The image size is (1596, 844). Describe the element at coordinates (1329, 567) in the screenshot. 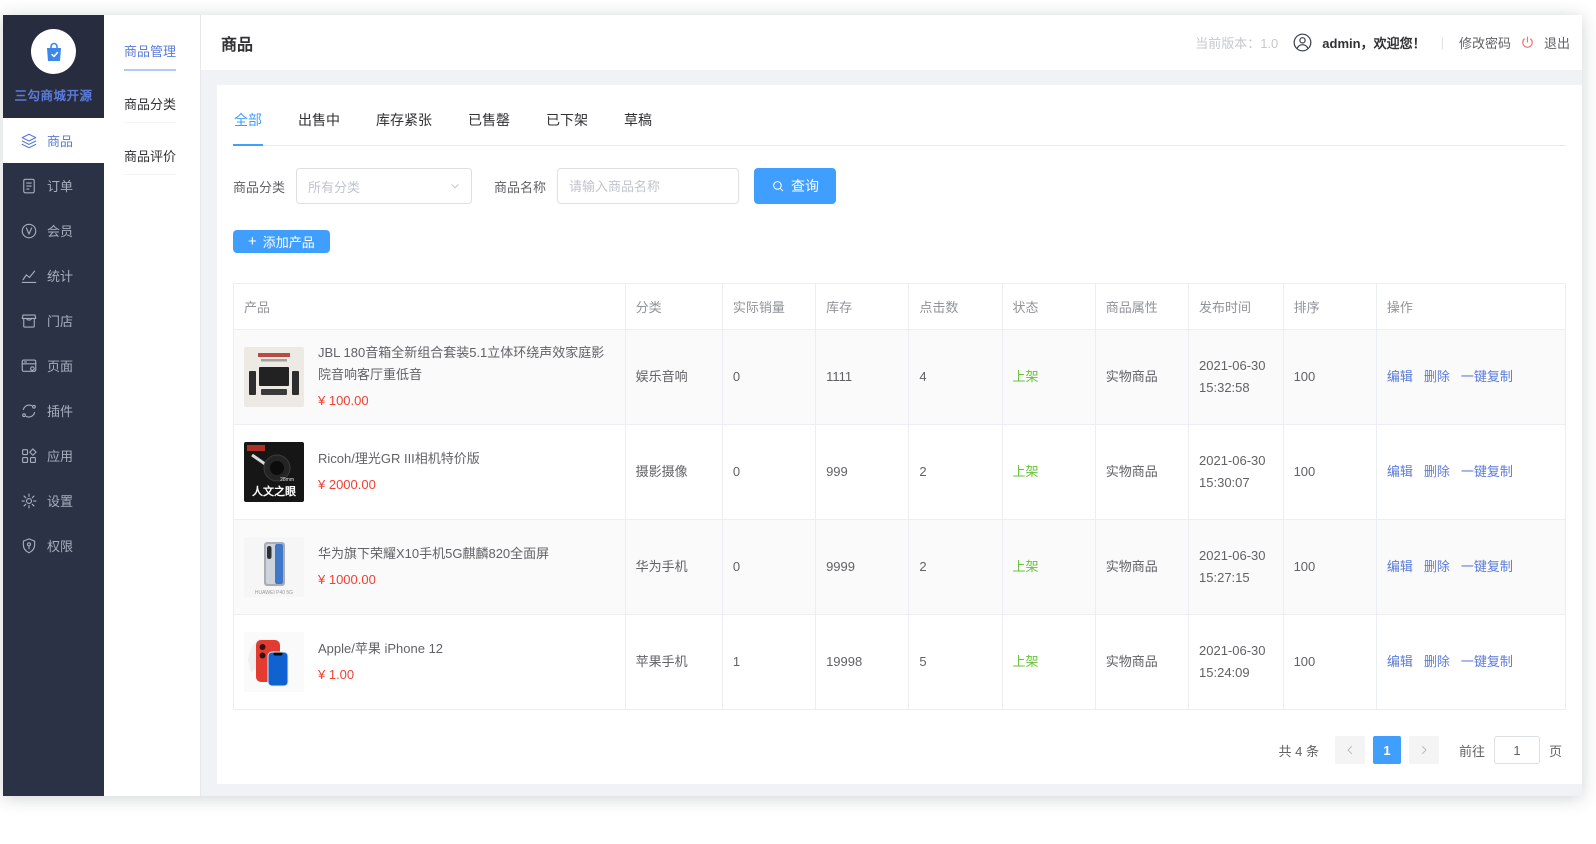

I see `sort-cell: 100` at that location.